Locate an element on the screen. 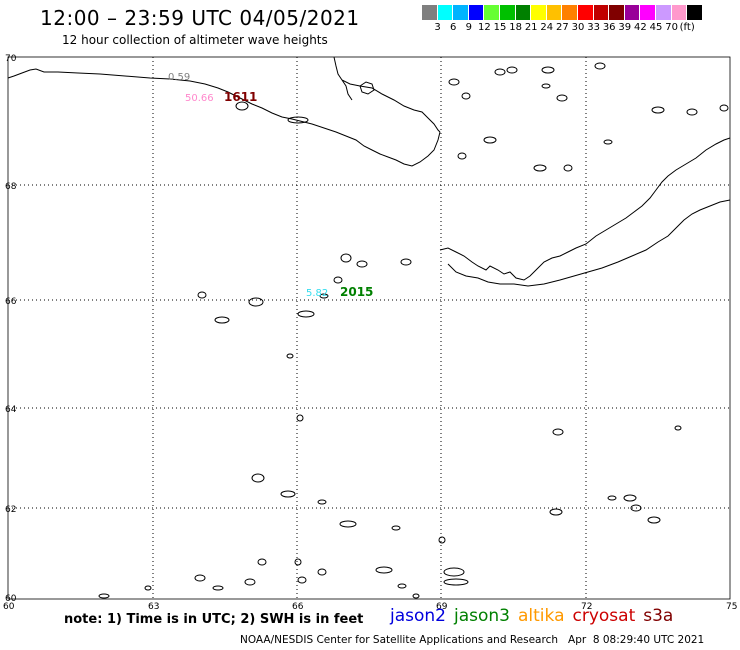 This screenshot has width=740, height=650. color-scale-label: 30 is located at coordinates (578, 27).